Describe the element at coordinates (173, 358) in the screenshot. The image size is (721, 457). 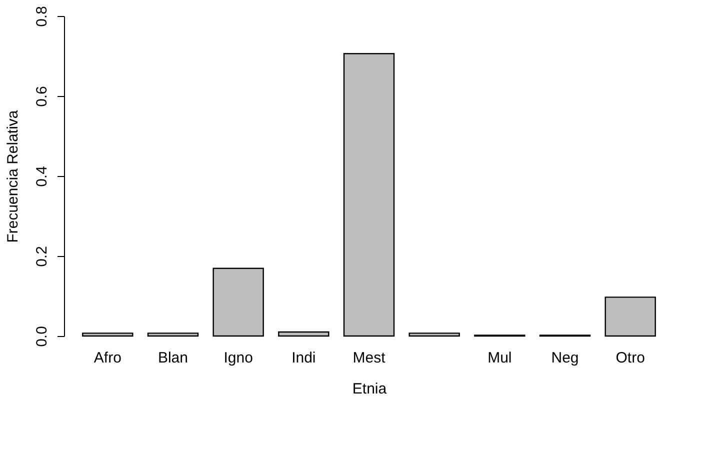
I see `x-tick-label: Blan` at that location.